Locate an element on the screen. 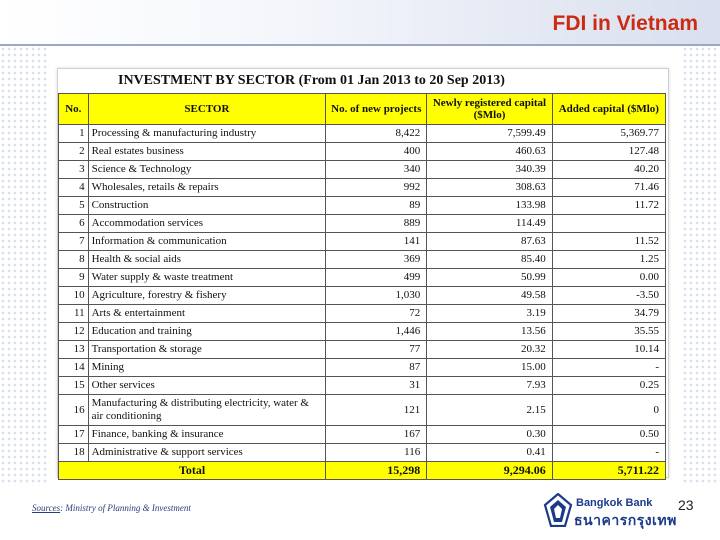  row-number: 15 is located at coordinates (73, 385).